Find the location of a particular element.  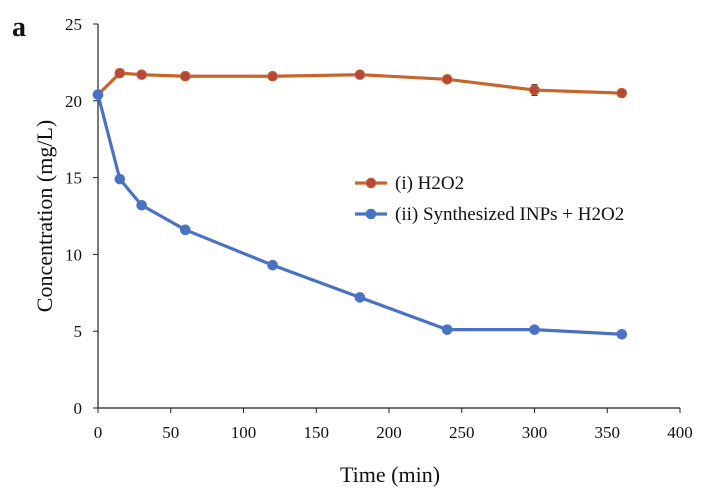

legend-label: (ii) Synthesized INPs + H2O2 is located at coordinates (509, 214).